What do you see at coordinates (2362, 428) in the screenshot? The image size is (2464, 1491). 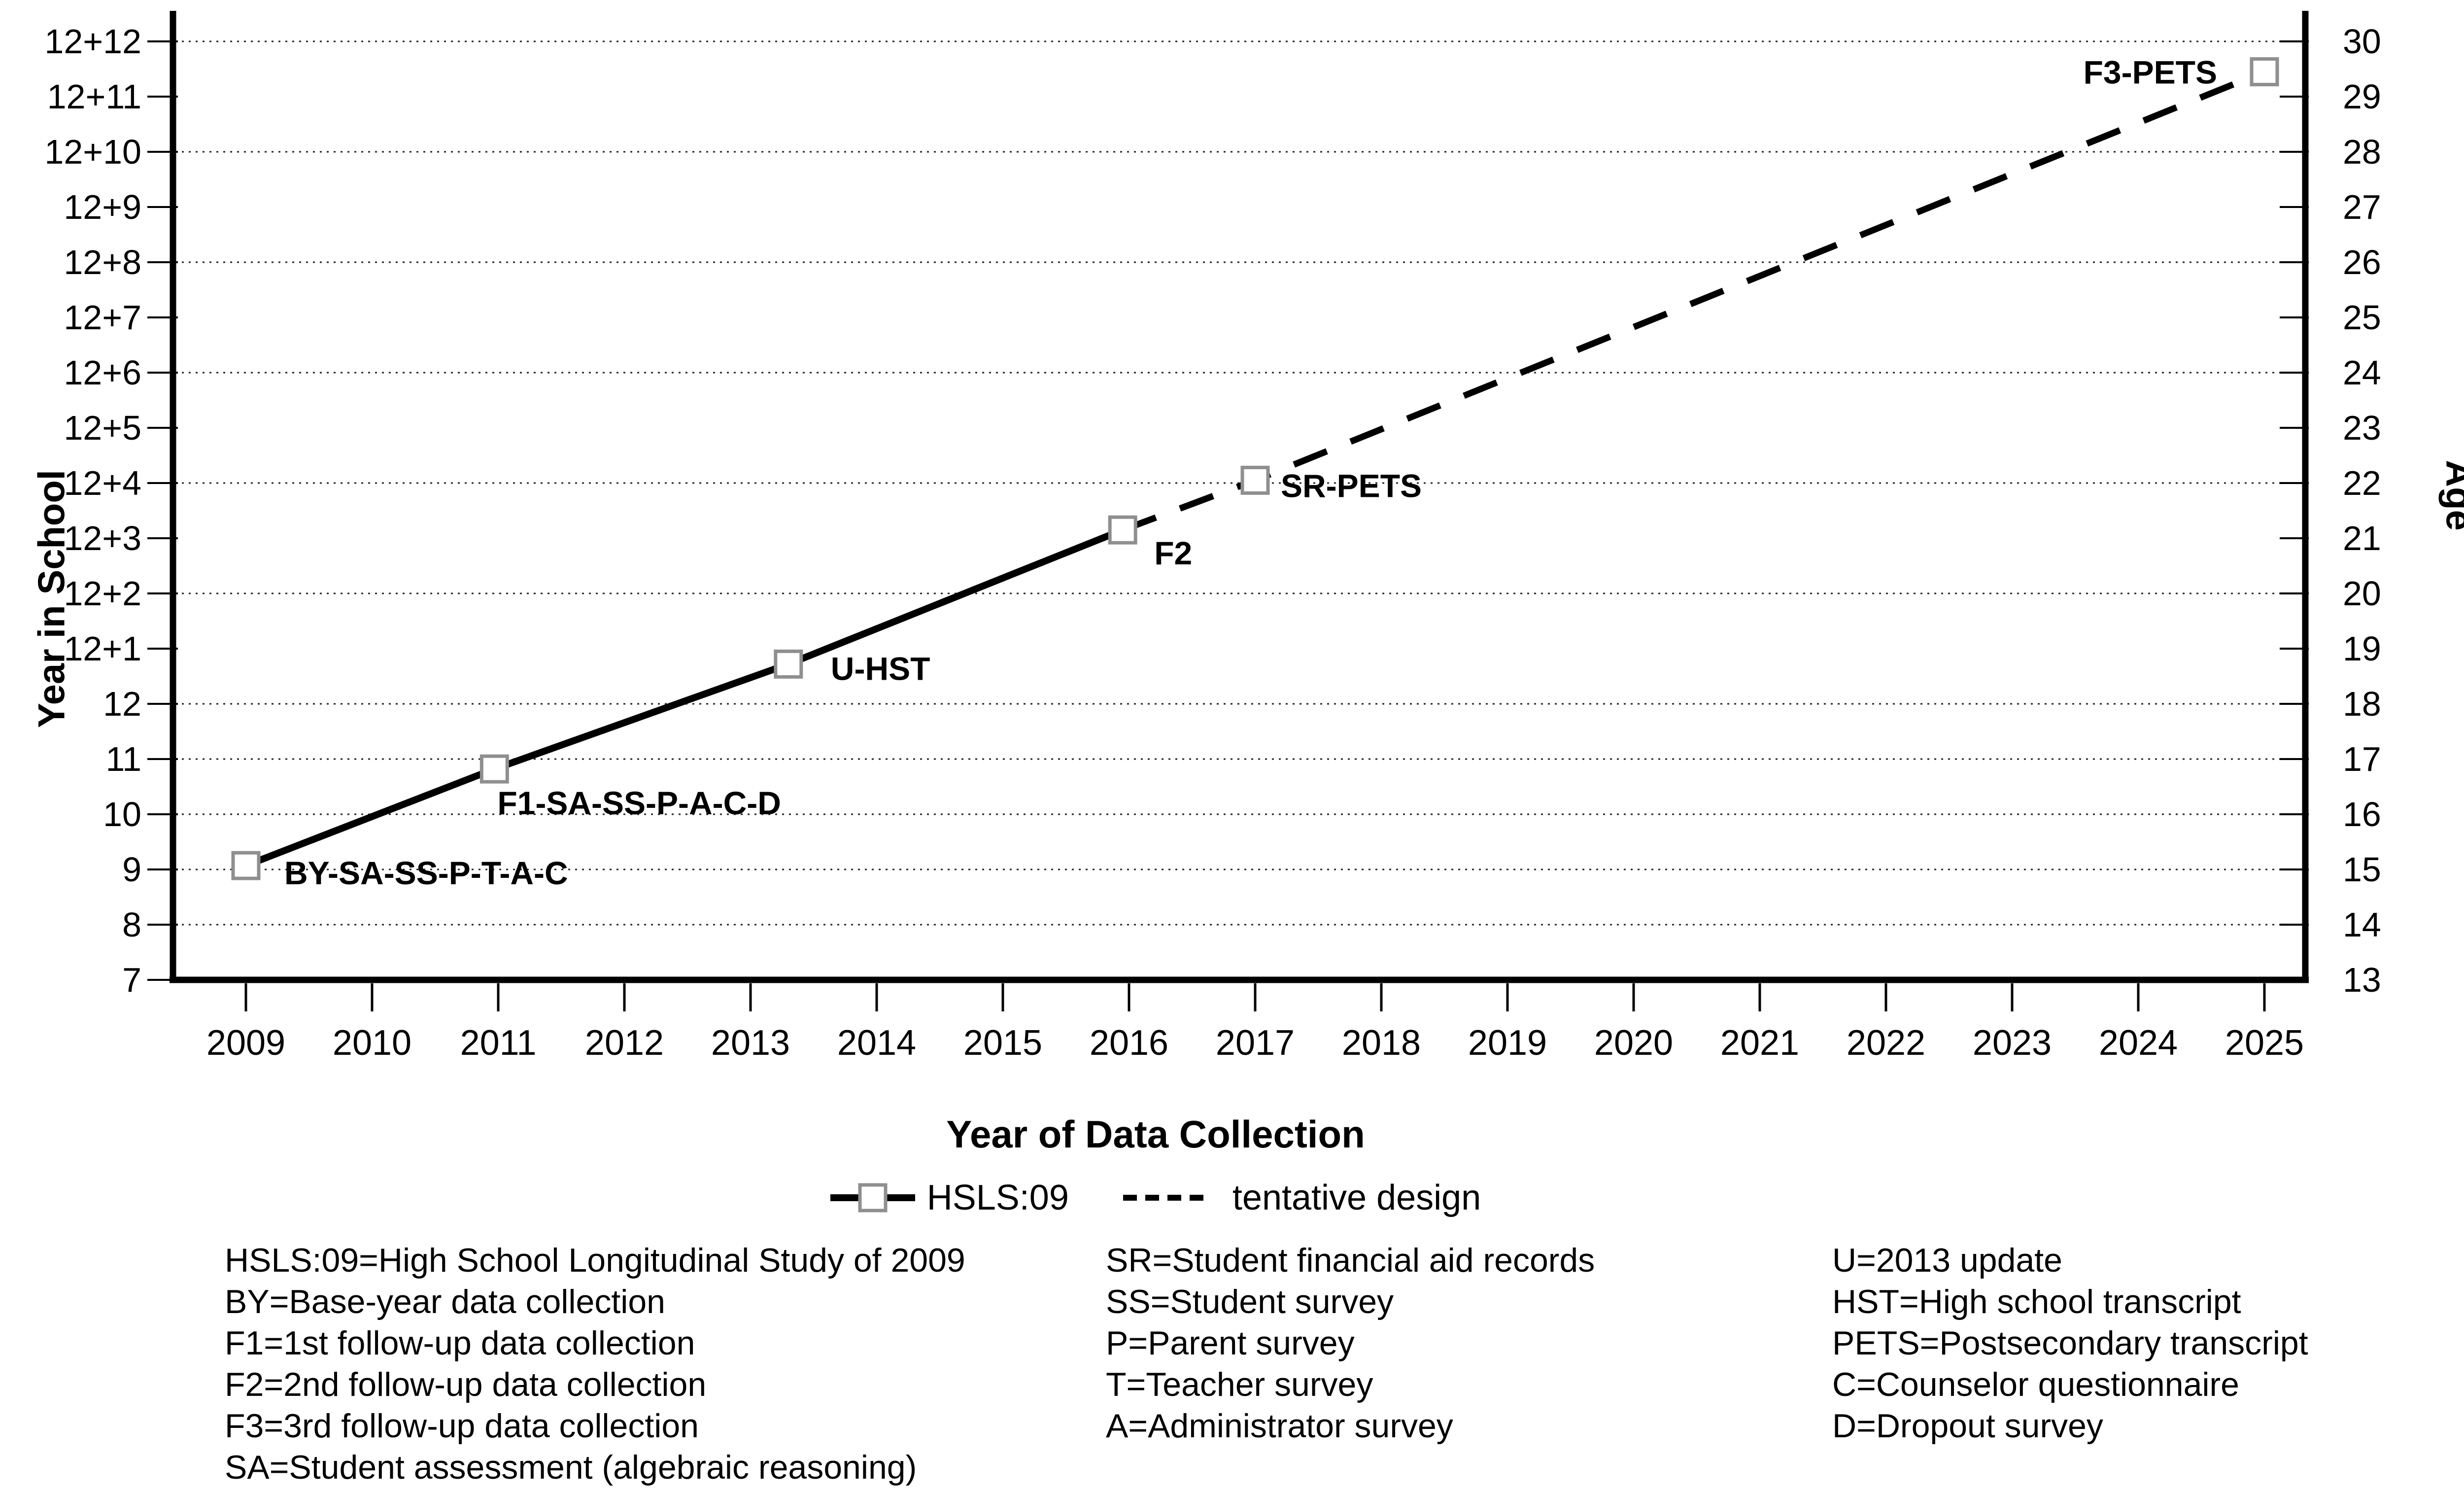 I see `y-axis-right-tick-label: 23` at bounding box center [2362, 428].